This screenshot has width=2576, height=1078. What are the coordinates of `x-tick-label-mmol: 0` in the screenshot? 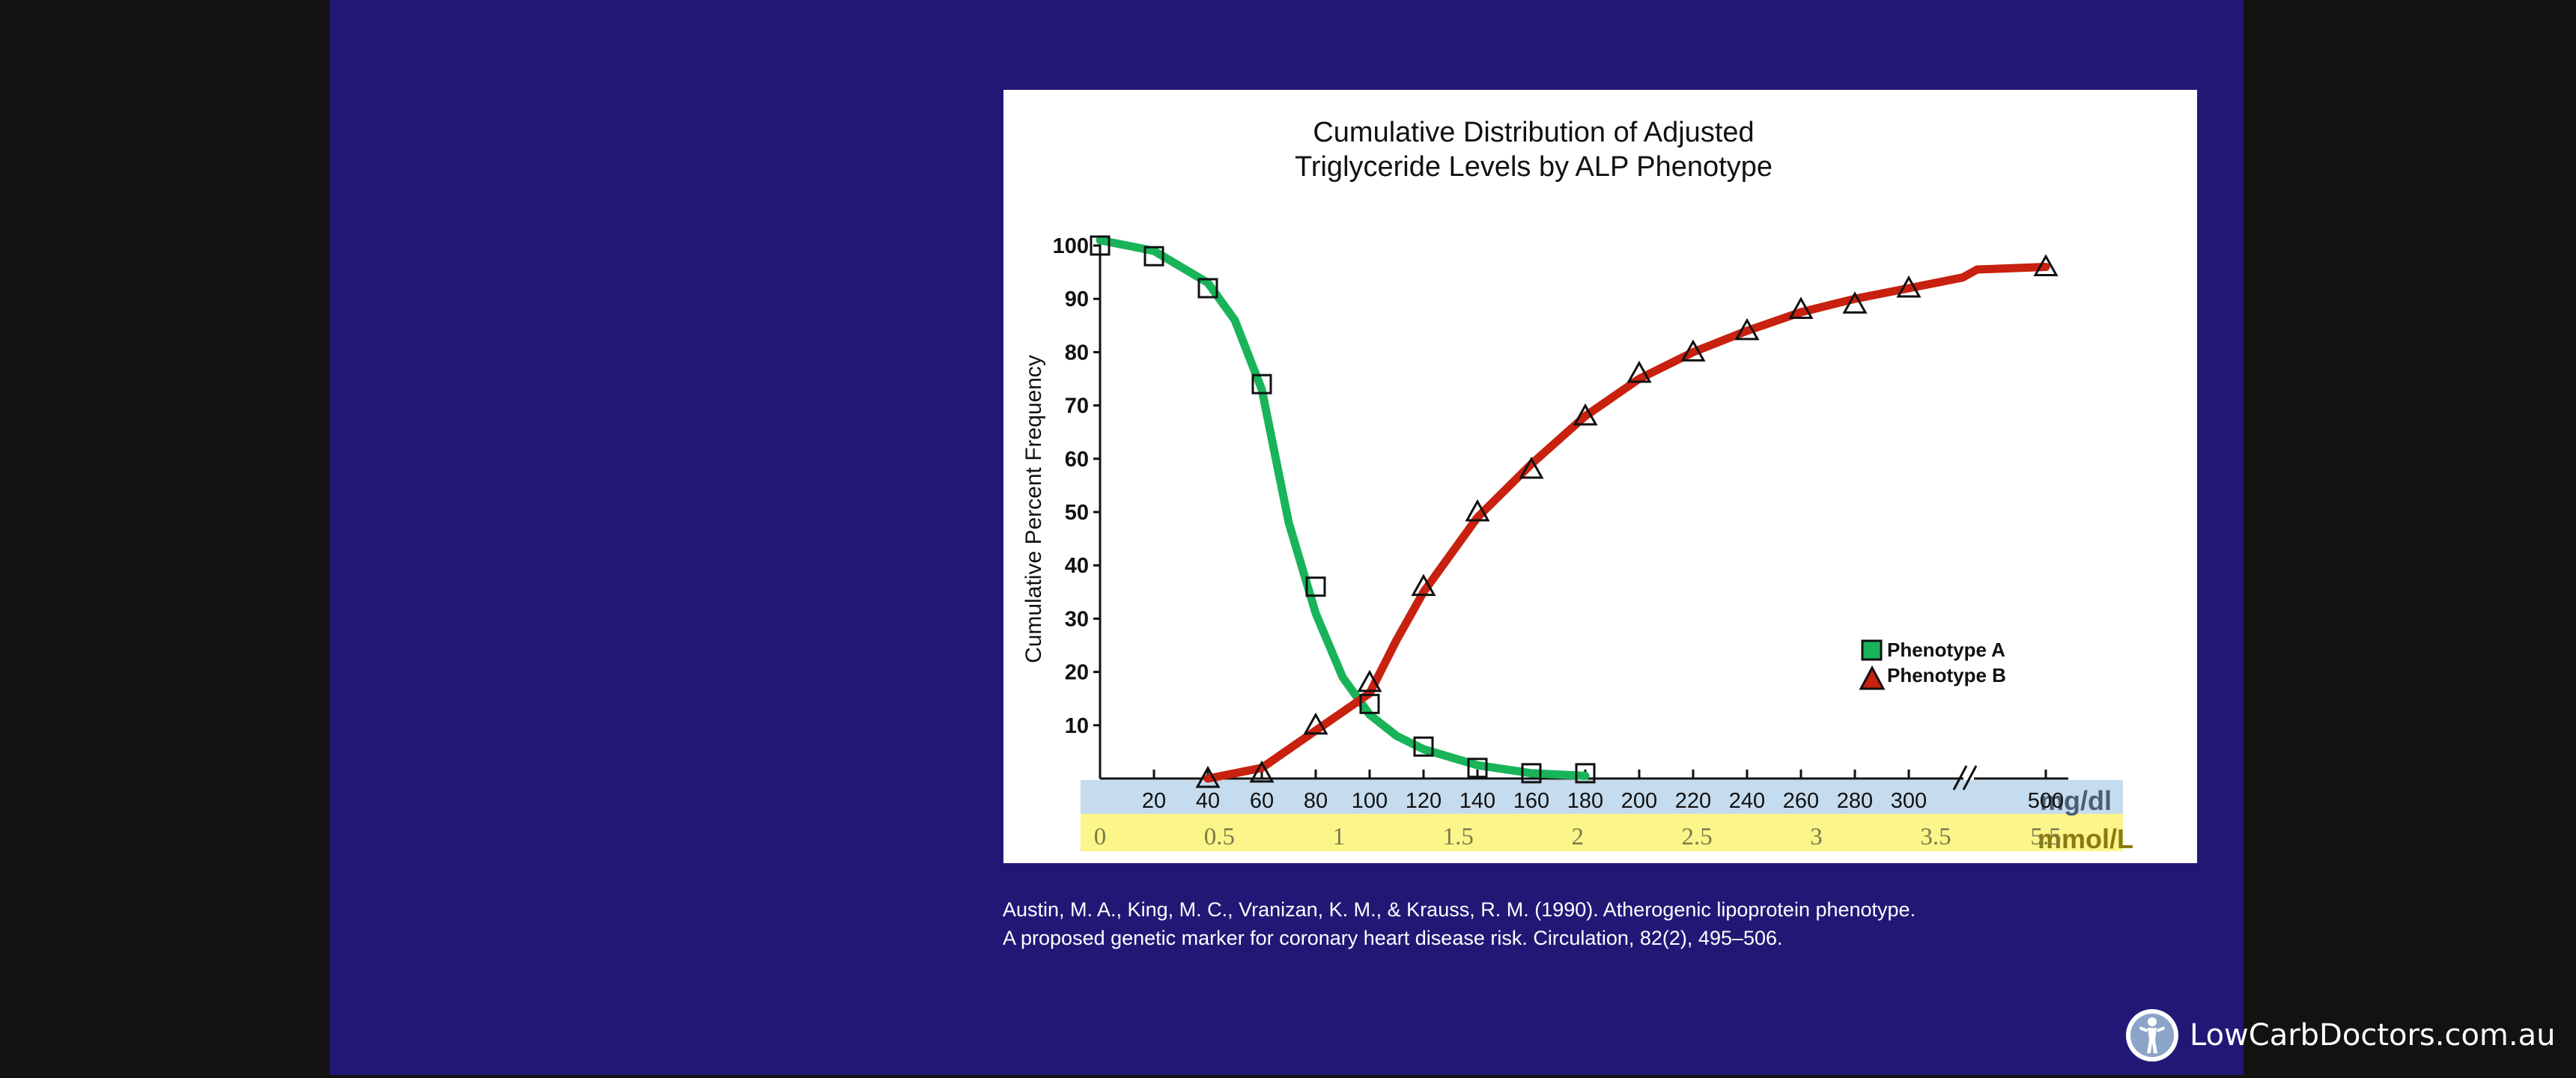 It's located at (1100, 836).